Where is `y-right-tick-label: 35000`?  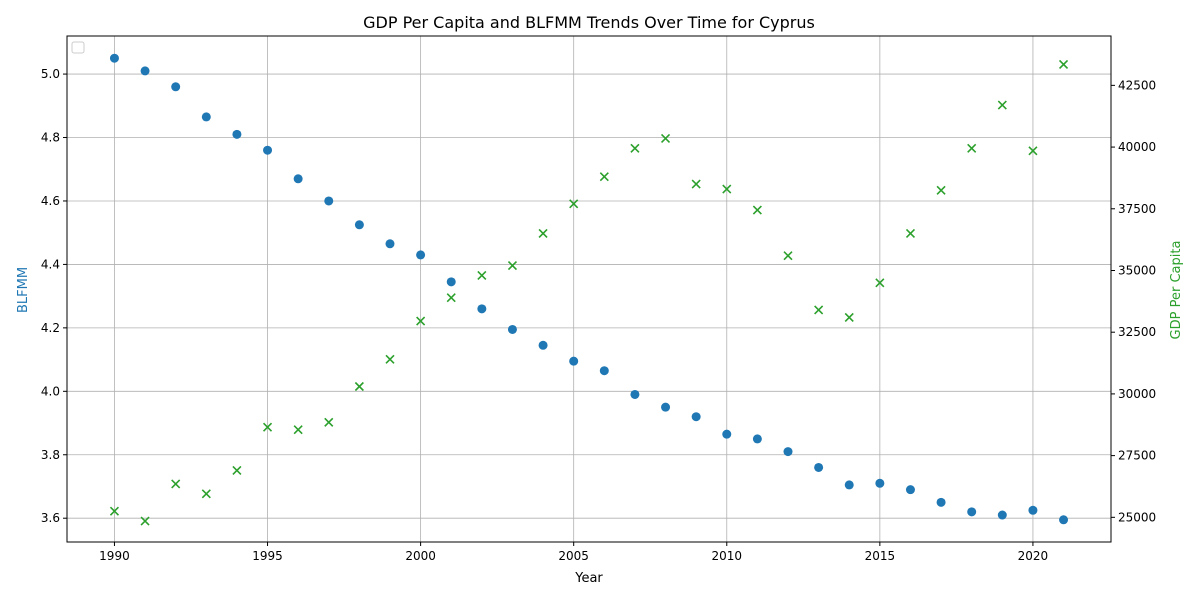 y-right-tick-label: 35000 is located at coordinates (1137, 270).